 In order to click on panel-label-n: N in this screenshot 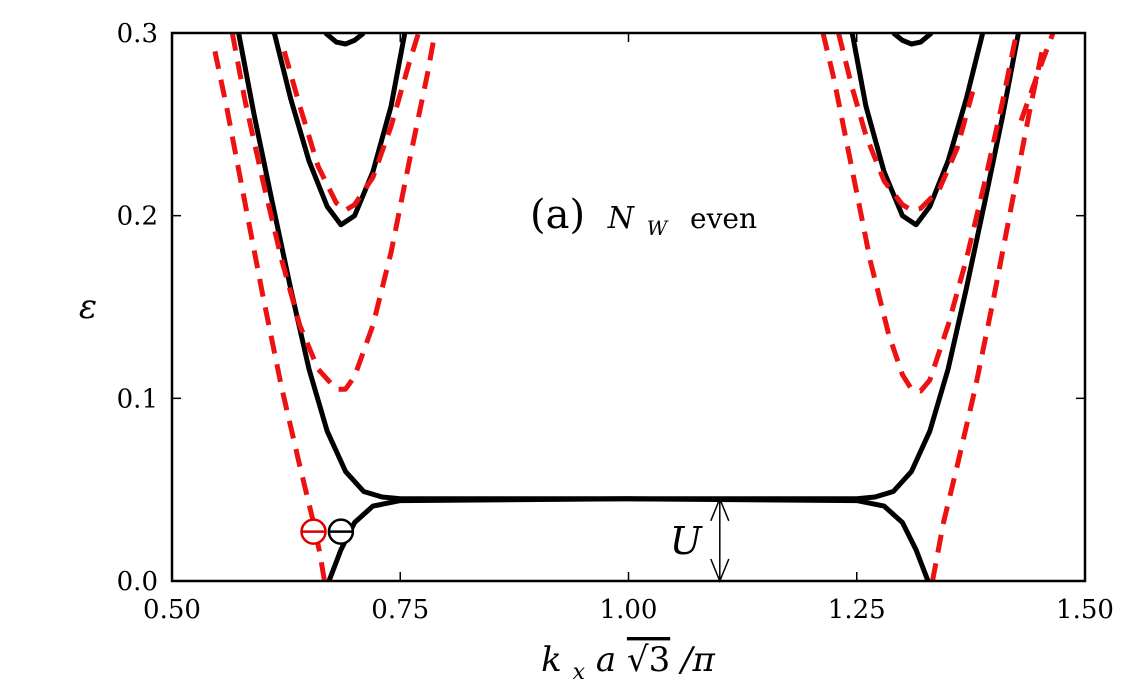, I will do `click(621, 218)`.